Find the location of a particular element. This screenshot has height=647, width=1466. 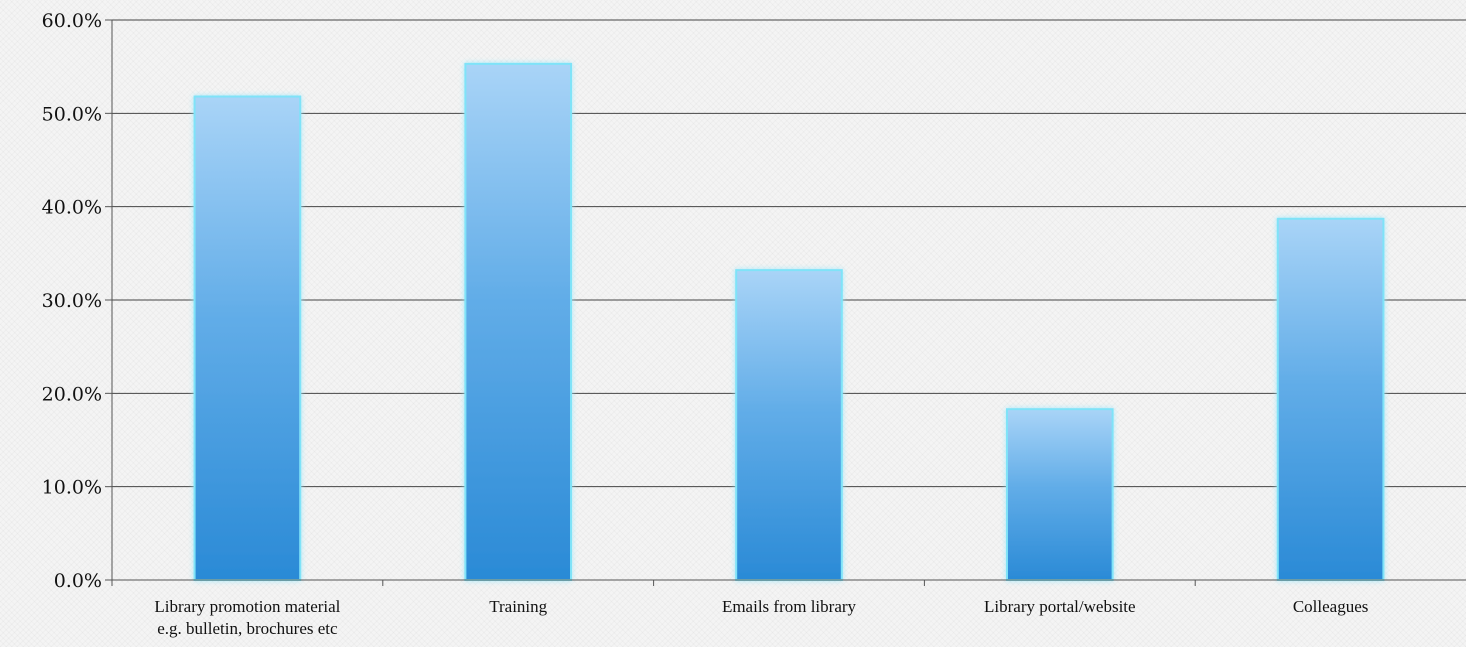

x-tick-label: Colleagues is located at coordinates (1331, 606).